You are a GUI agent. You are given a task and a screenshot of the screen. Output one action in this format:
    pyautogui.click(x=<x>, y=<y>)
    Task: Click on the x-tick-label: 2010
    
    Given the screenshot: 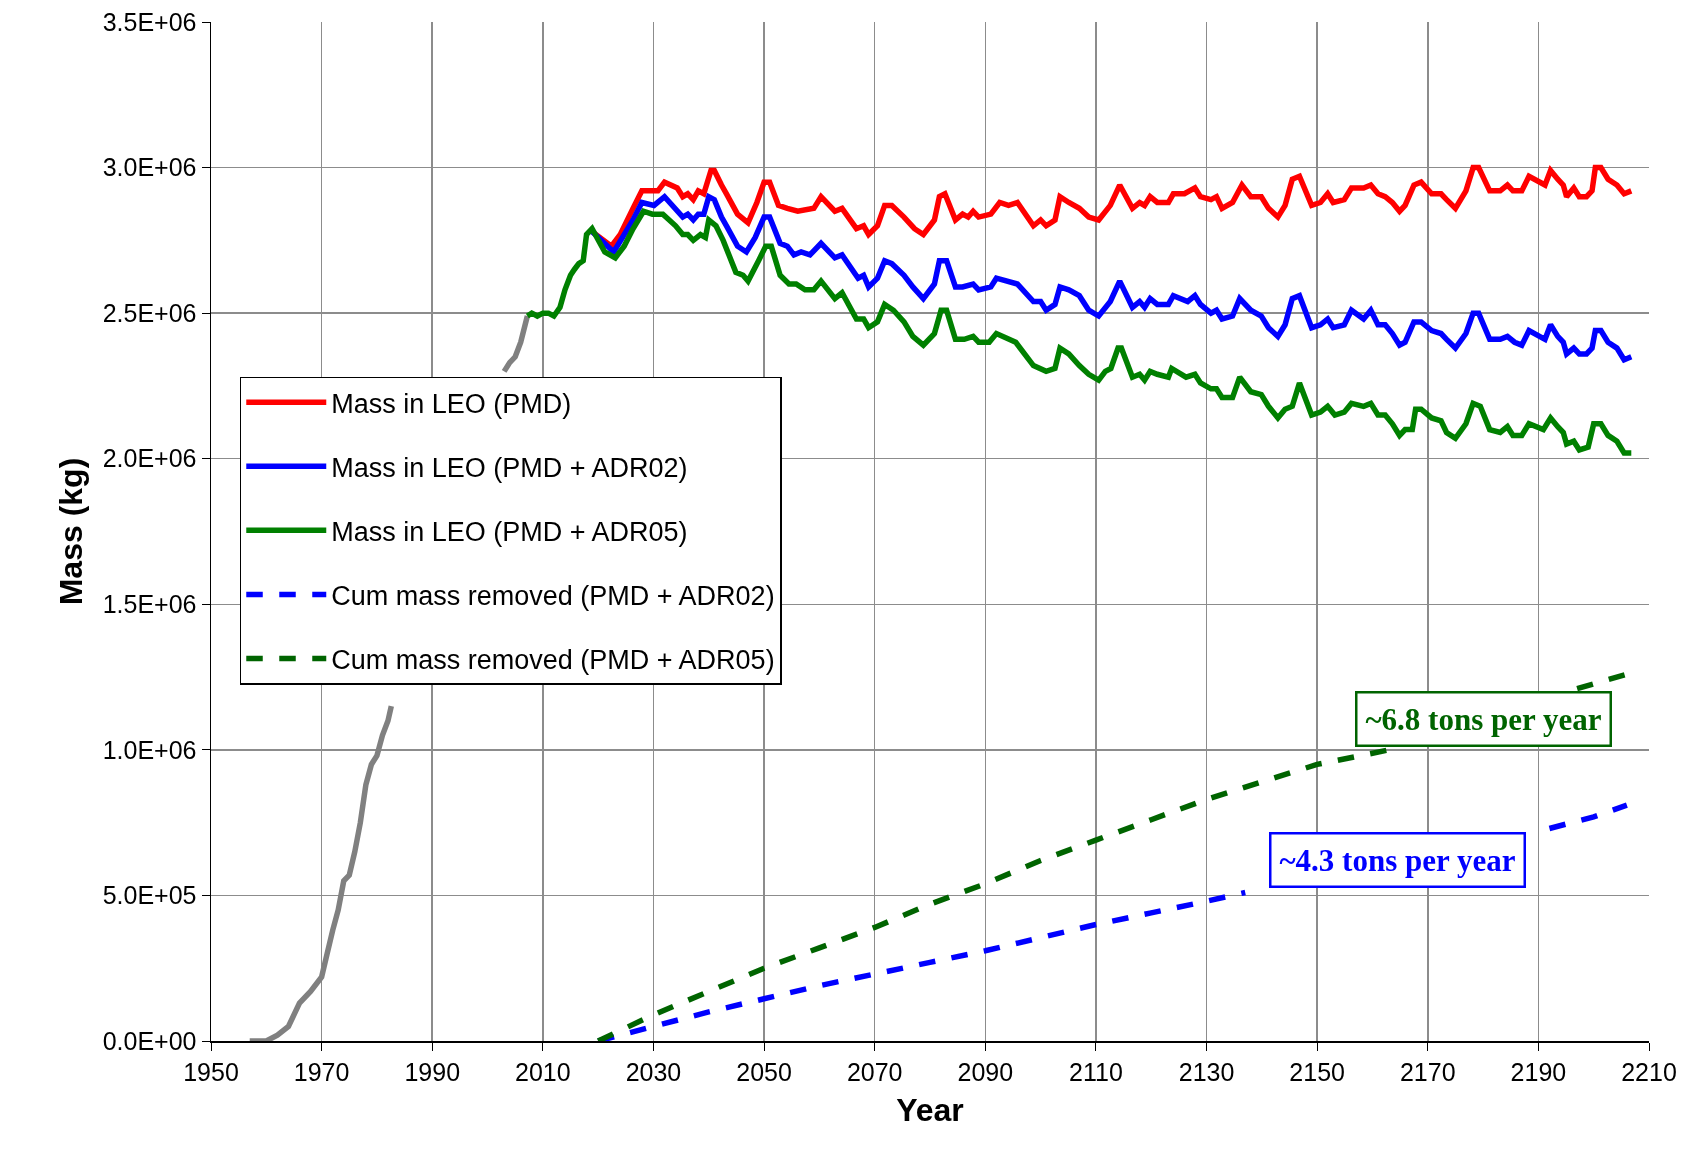 What is the action you would take?
    pyautogui.click(x=543, y=1071)
    